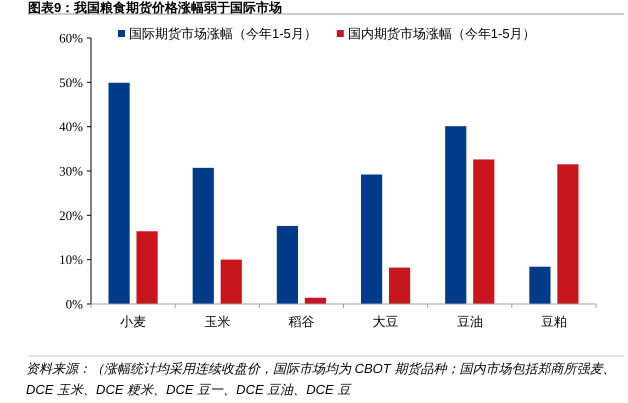  Describe the element at coordinates (469, 321) in the screenshot. I see `x-tick-label: 豆油` at that location.